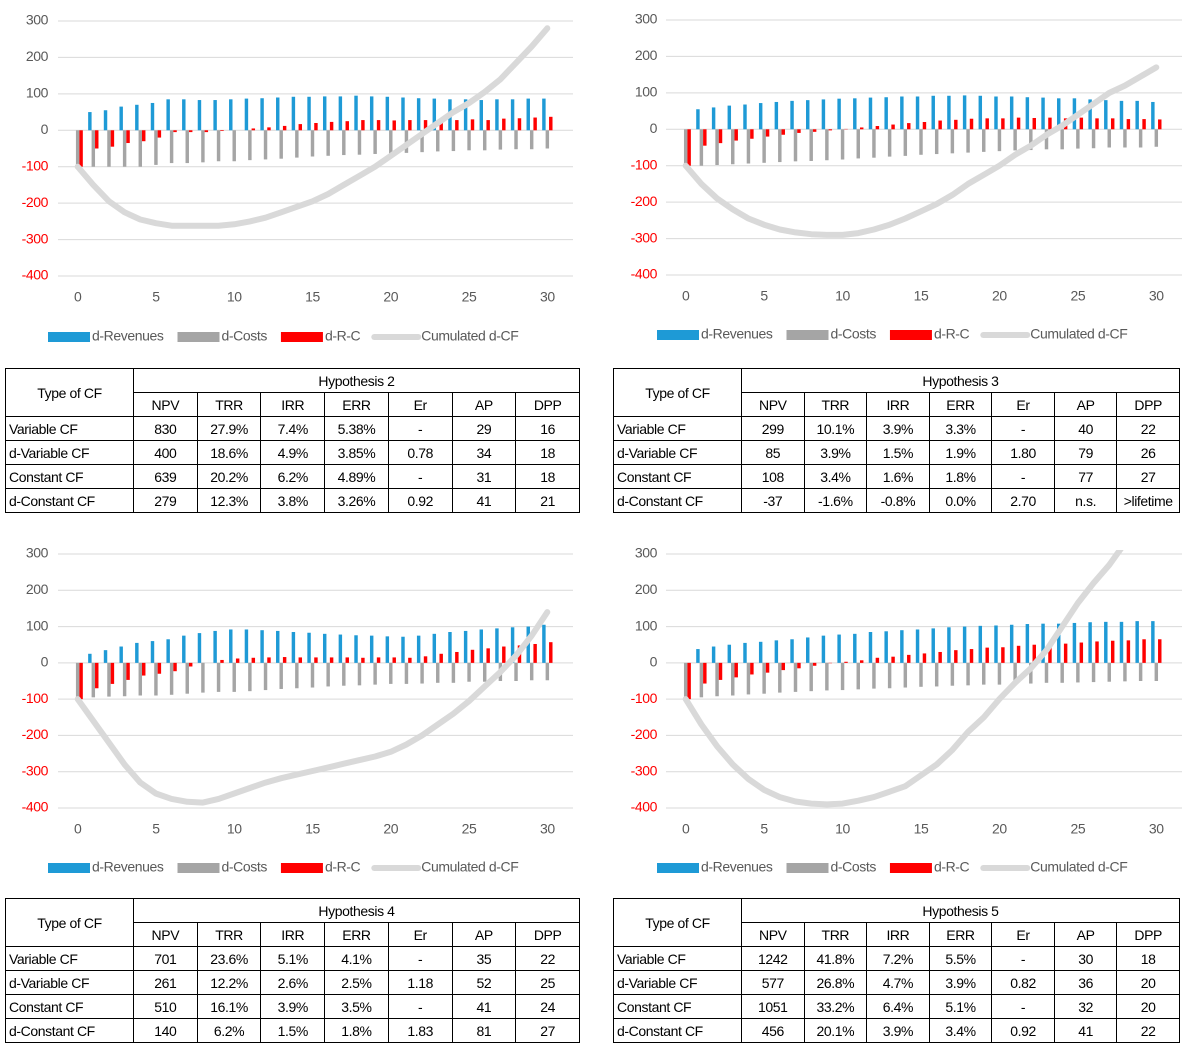  What do you see at coordinates (484, 476) in the screenshot?
I see `cell: 31` at bounding box center [484, 476].